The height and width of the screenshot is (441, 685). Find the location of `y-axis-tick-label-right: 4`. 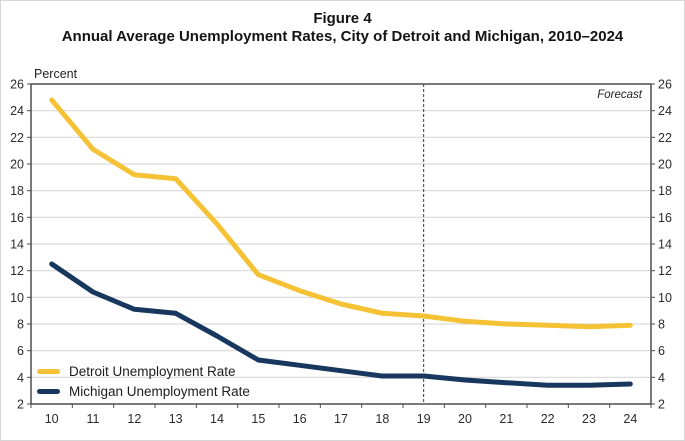

y-axis-tick-label-right: 4 is located at coordinates (661, 378).